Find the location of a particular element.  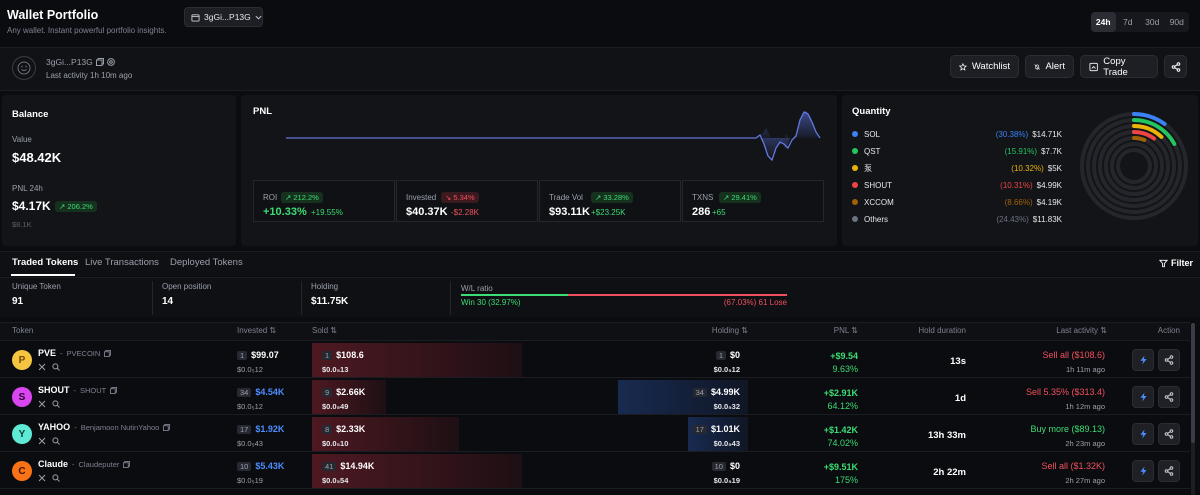

share-button is located at coordinates (1175, 66).